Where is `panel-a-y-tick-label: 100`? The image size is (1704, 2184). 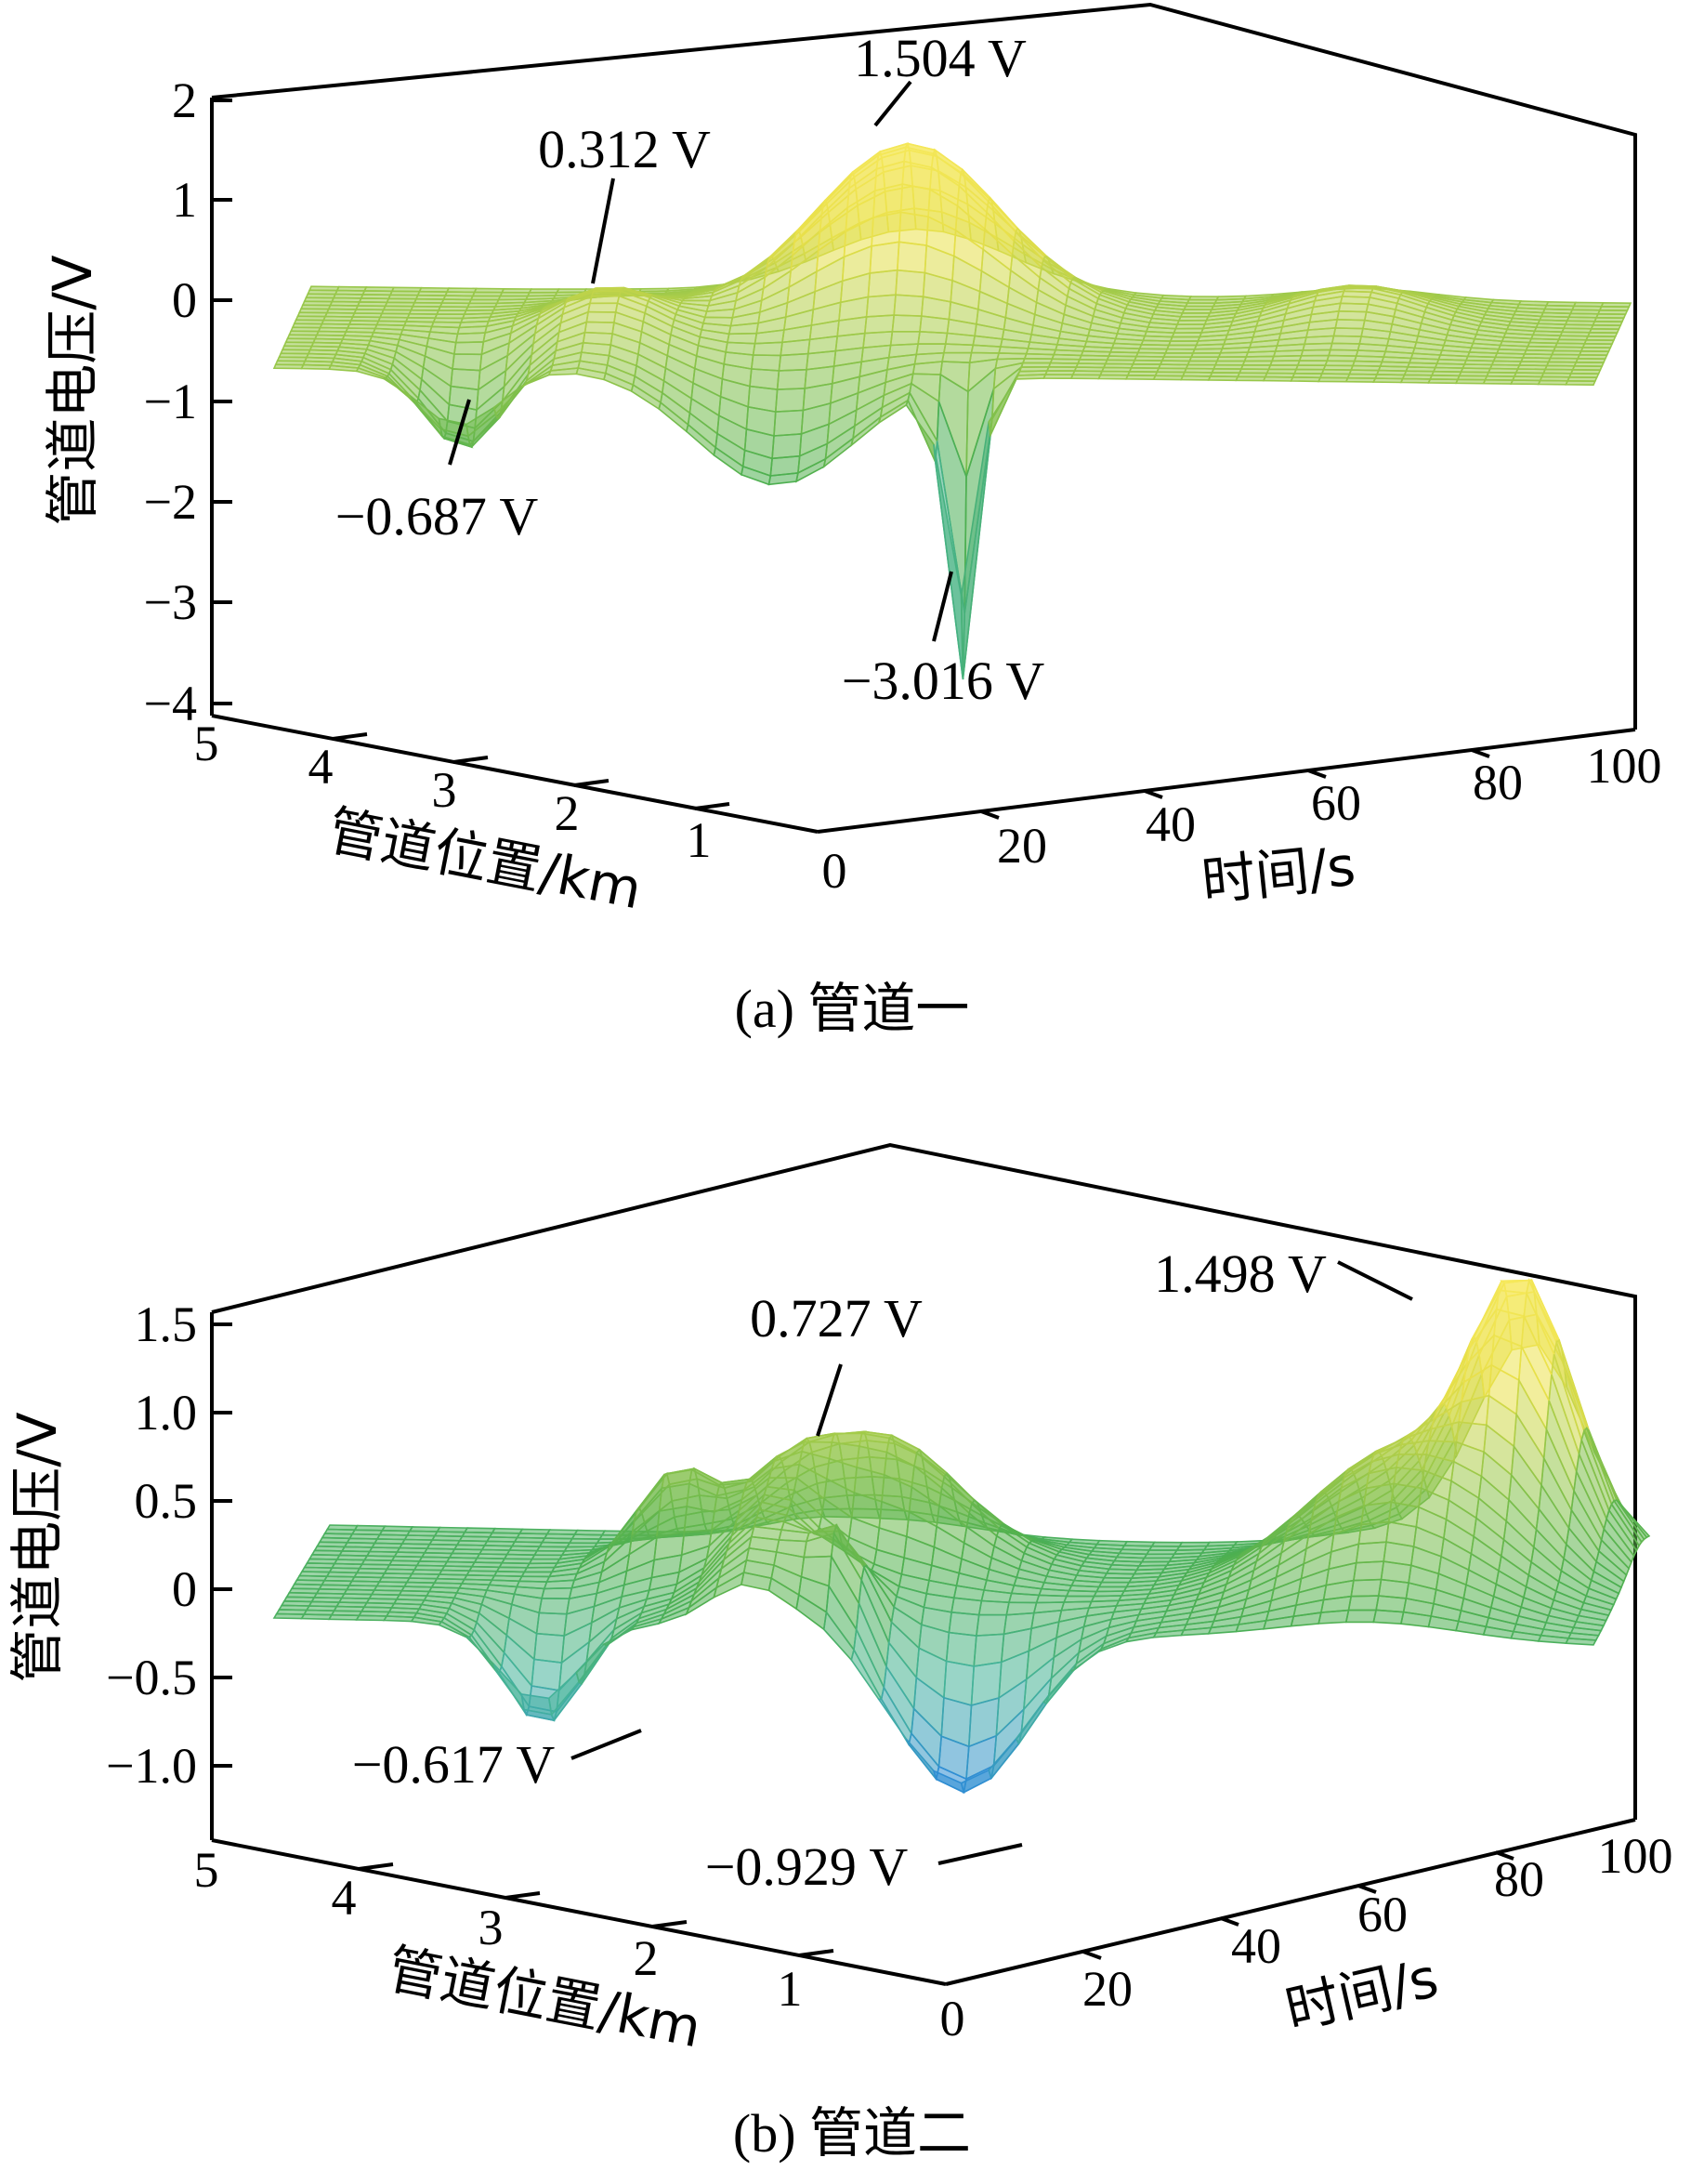
panel-a-y-tick-label: 100 is located at coordinates (1624, 766).